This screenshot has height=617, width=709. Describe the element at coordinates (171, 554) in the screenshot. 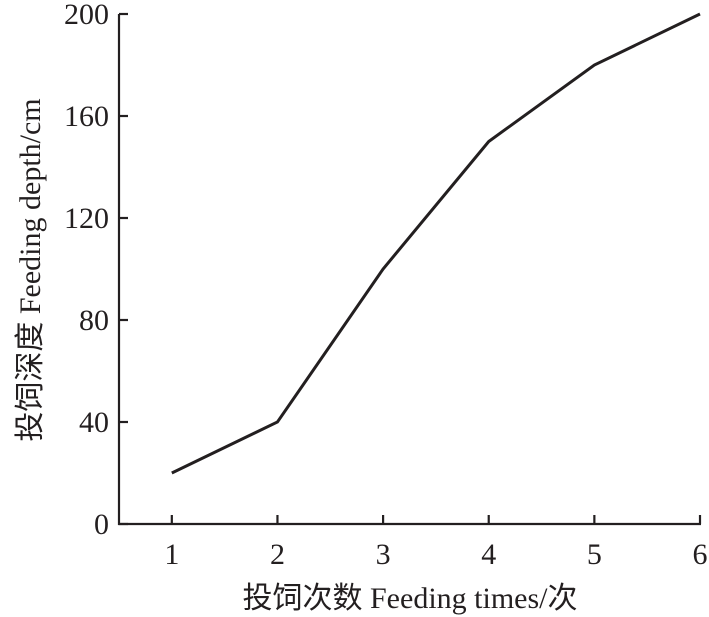

I see `x-tick-label: 1` at that location.